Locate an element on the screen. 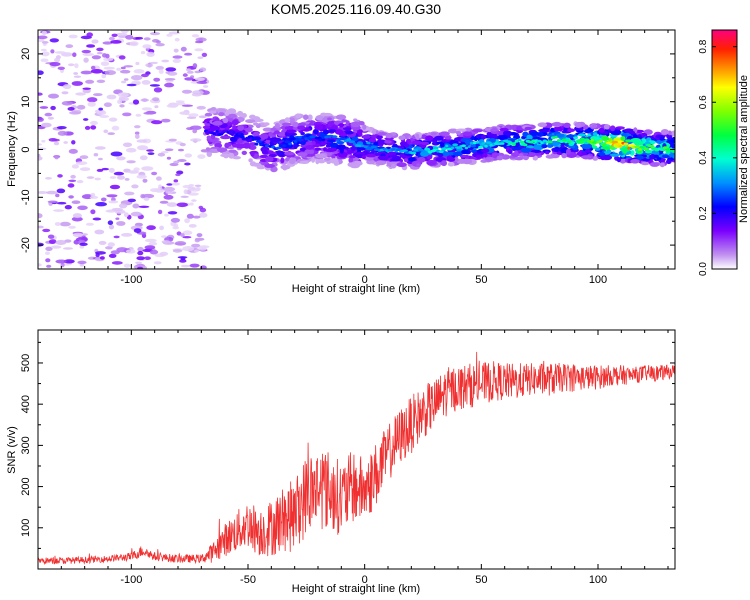 Image resolution: width=750 pixels, height=600 pixels. colorbar-tick-label: 0.2 is located at coordinates (703, 213).